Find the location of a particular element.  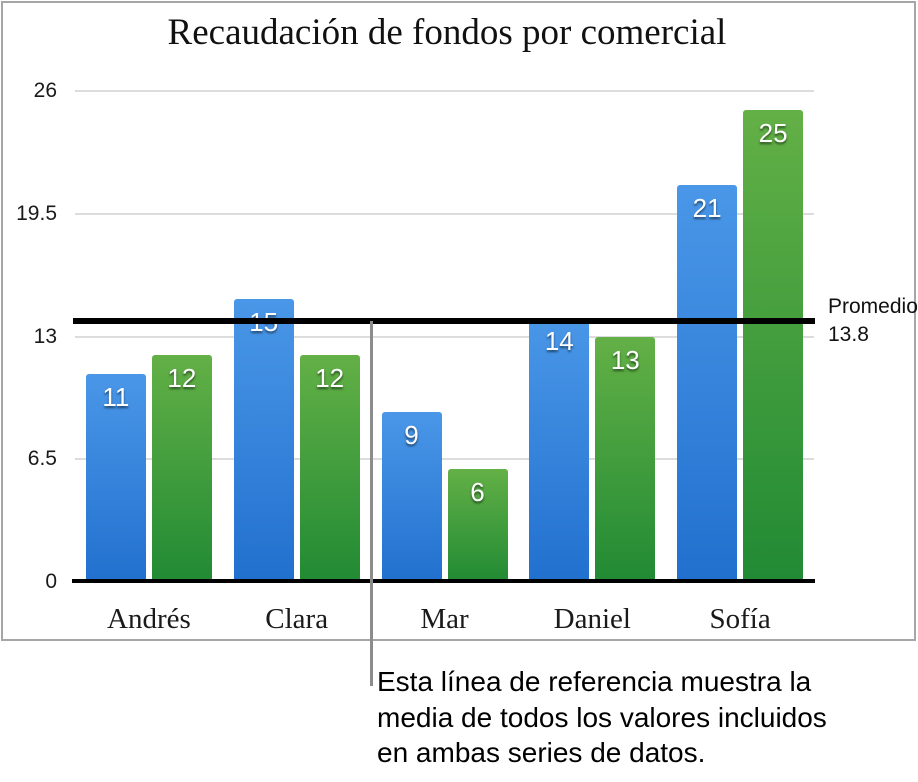

chart-title: Recaudación de fondos por comercial is located at coordinates (447, 32).